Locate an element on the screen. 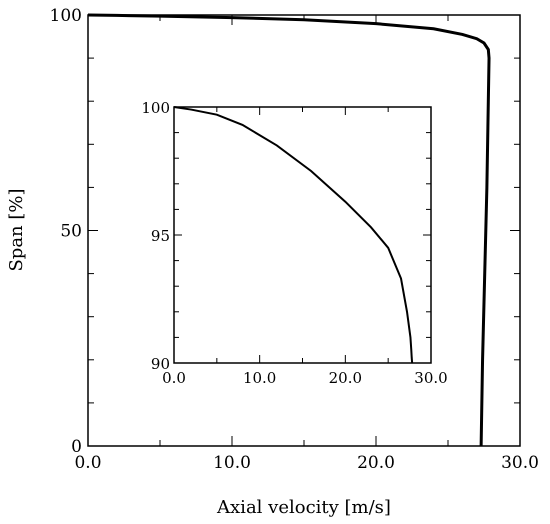  y-tick-label: 95 is located at coordinates (160, 236).